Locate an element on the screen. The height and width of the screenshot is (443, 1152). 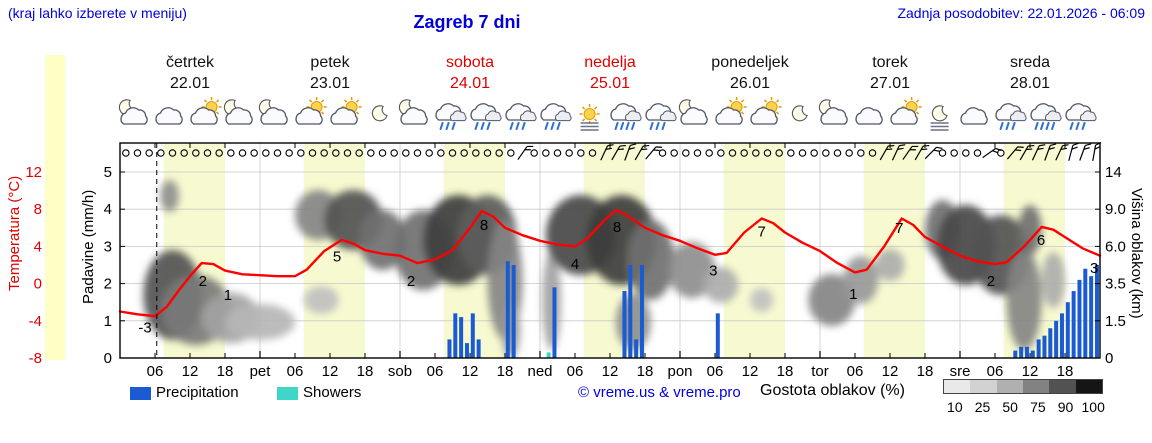
left-strip is located at coordinates (55, 207).